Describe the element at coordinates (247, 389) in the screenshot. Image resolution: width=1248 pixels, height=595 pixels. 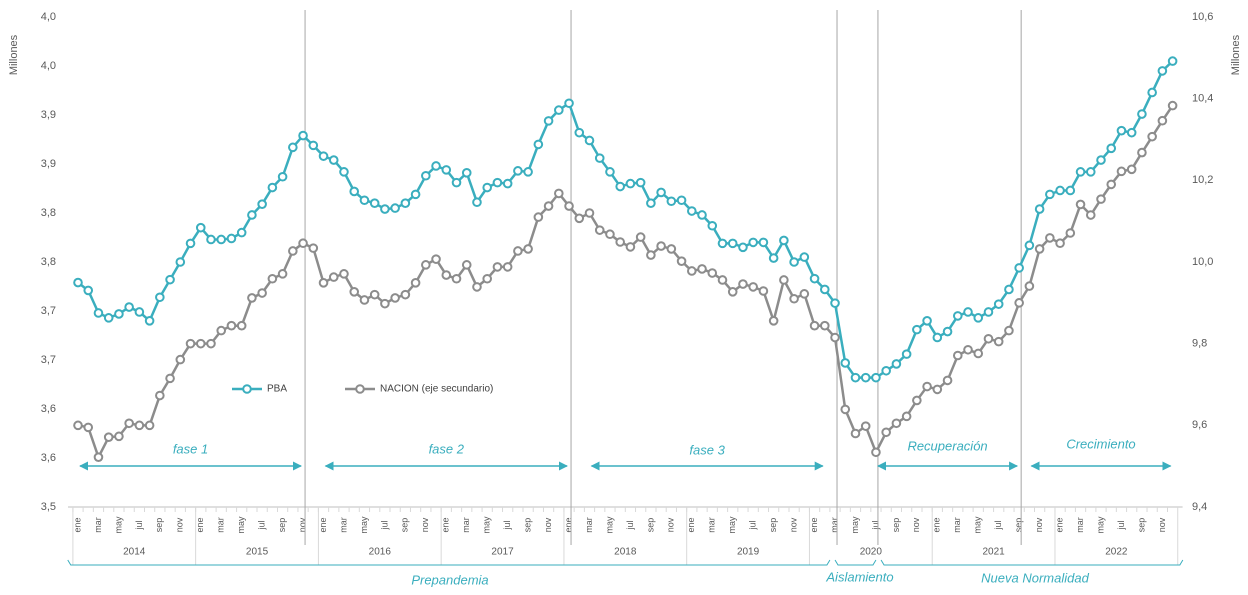
I see `legend-marker` at that location.